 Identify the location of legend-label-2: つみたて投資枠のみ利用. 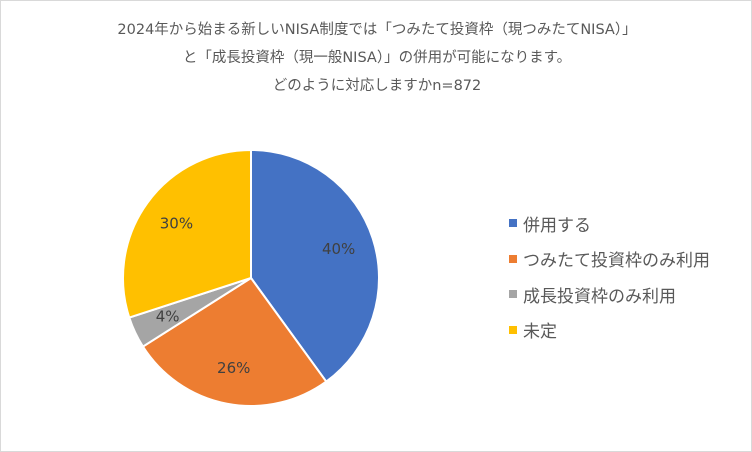
(616, 261).